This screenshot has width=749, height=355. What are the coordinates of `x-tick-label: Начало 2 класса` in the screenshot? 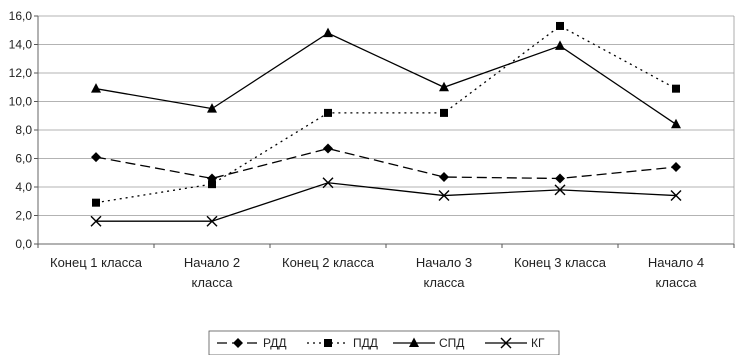 It's located at (212, 272).